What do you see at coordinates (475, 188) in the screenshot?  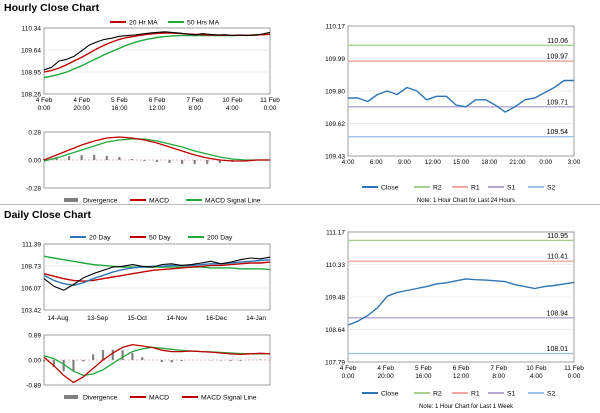 I see `legend-label: R1` at bounding box center [475, 188].